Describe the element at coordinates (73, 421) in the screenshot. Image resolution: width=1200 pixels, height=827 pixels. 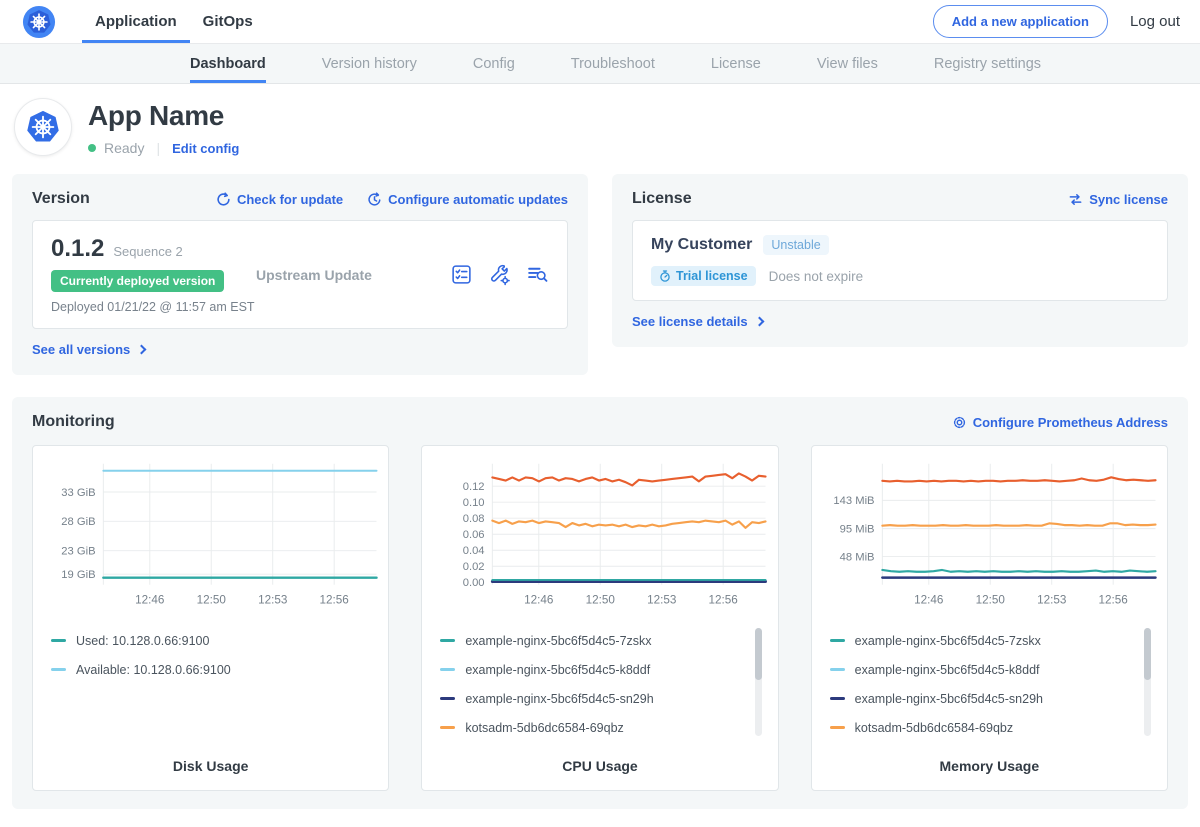
I see `monitoring-title: Monitoring` at that location.